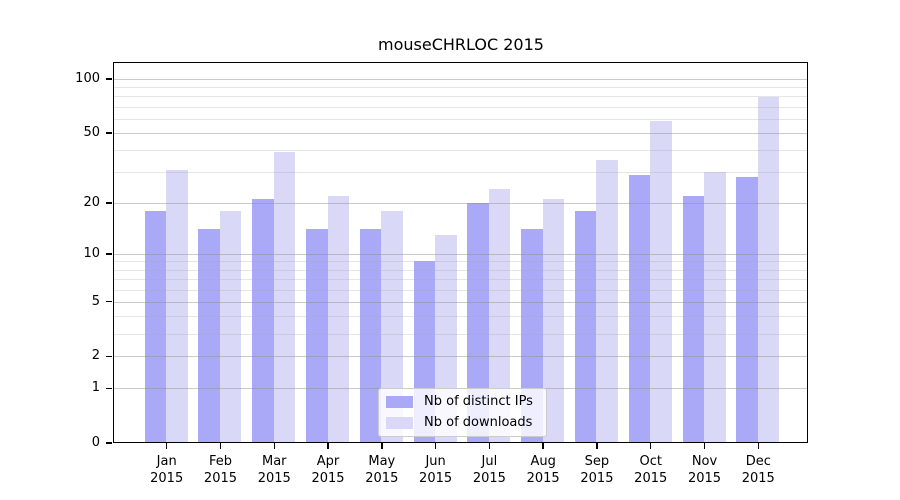 The height and width of the screenshot is (500, 900). I want to click on y-tick-label: 1, so click(95, 388).